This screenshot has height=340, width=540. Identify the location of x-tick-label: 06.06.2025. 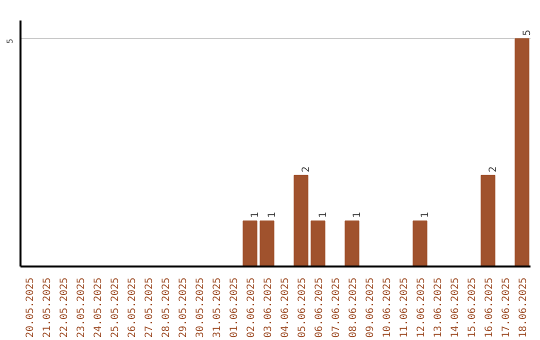
(319, 307).